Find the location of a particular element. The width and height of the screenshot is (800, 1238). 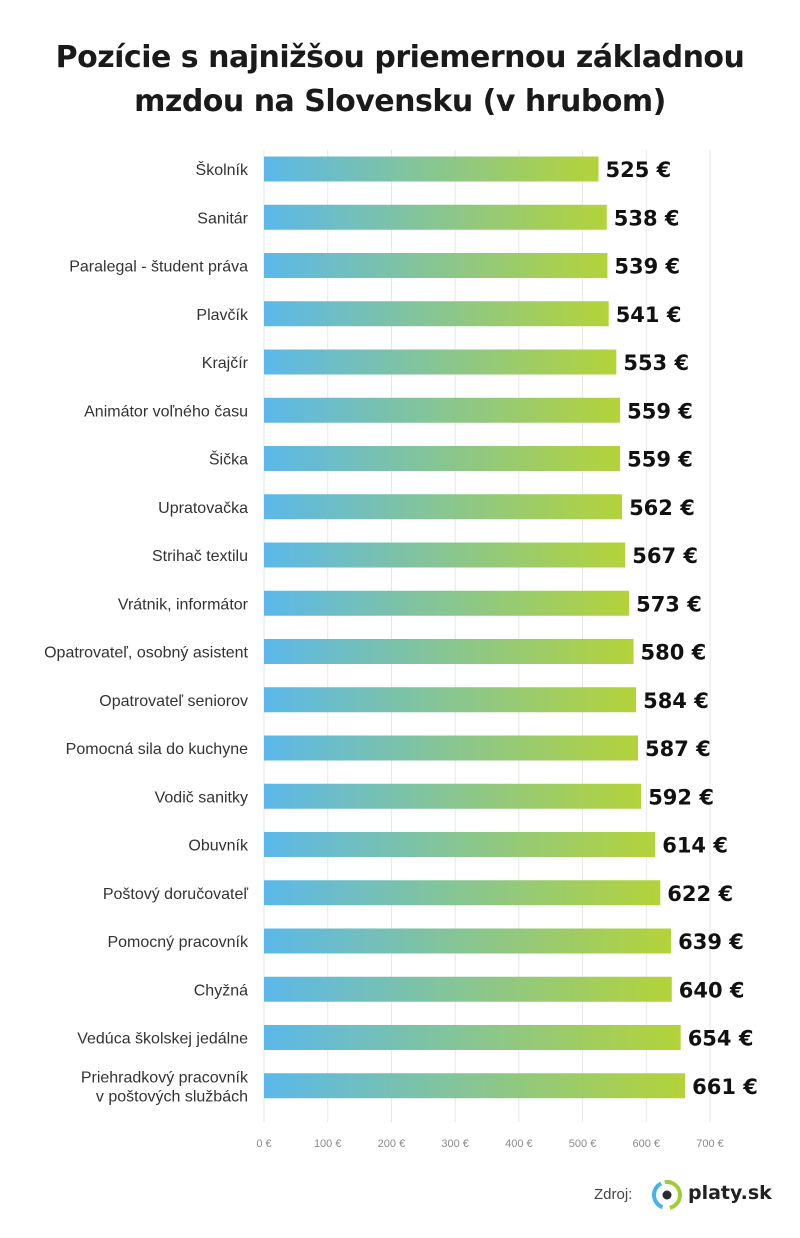

value-label: 539 € is located at coordinates (647, 267).